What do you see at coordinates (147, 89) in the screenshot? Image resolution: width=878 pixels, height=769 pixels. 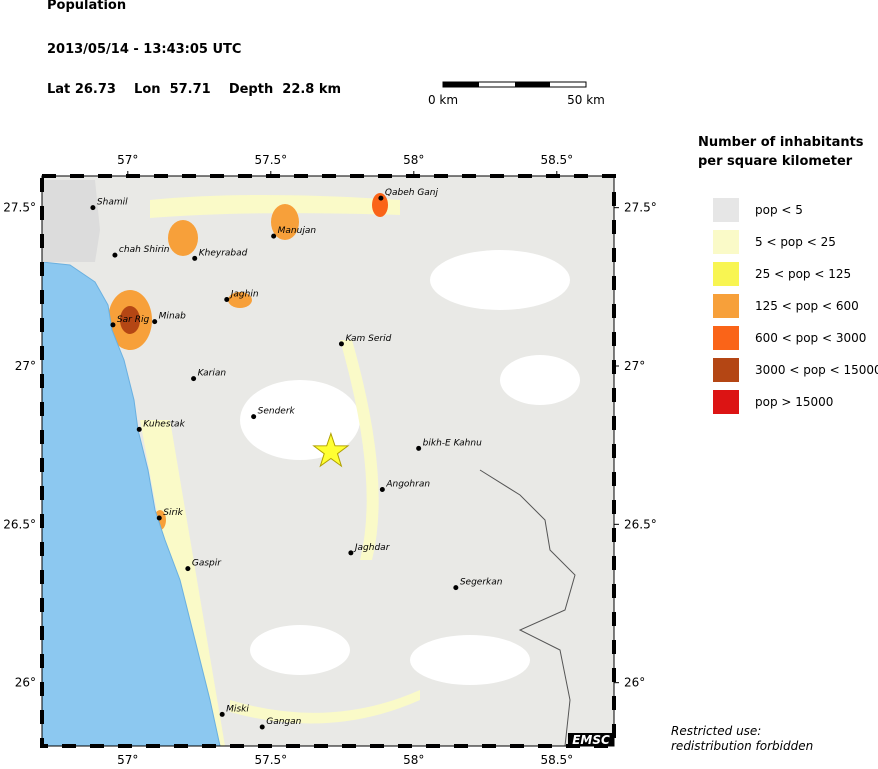 I see `lon-label: Lon` at bounding box center [147, 89].